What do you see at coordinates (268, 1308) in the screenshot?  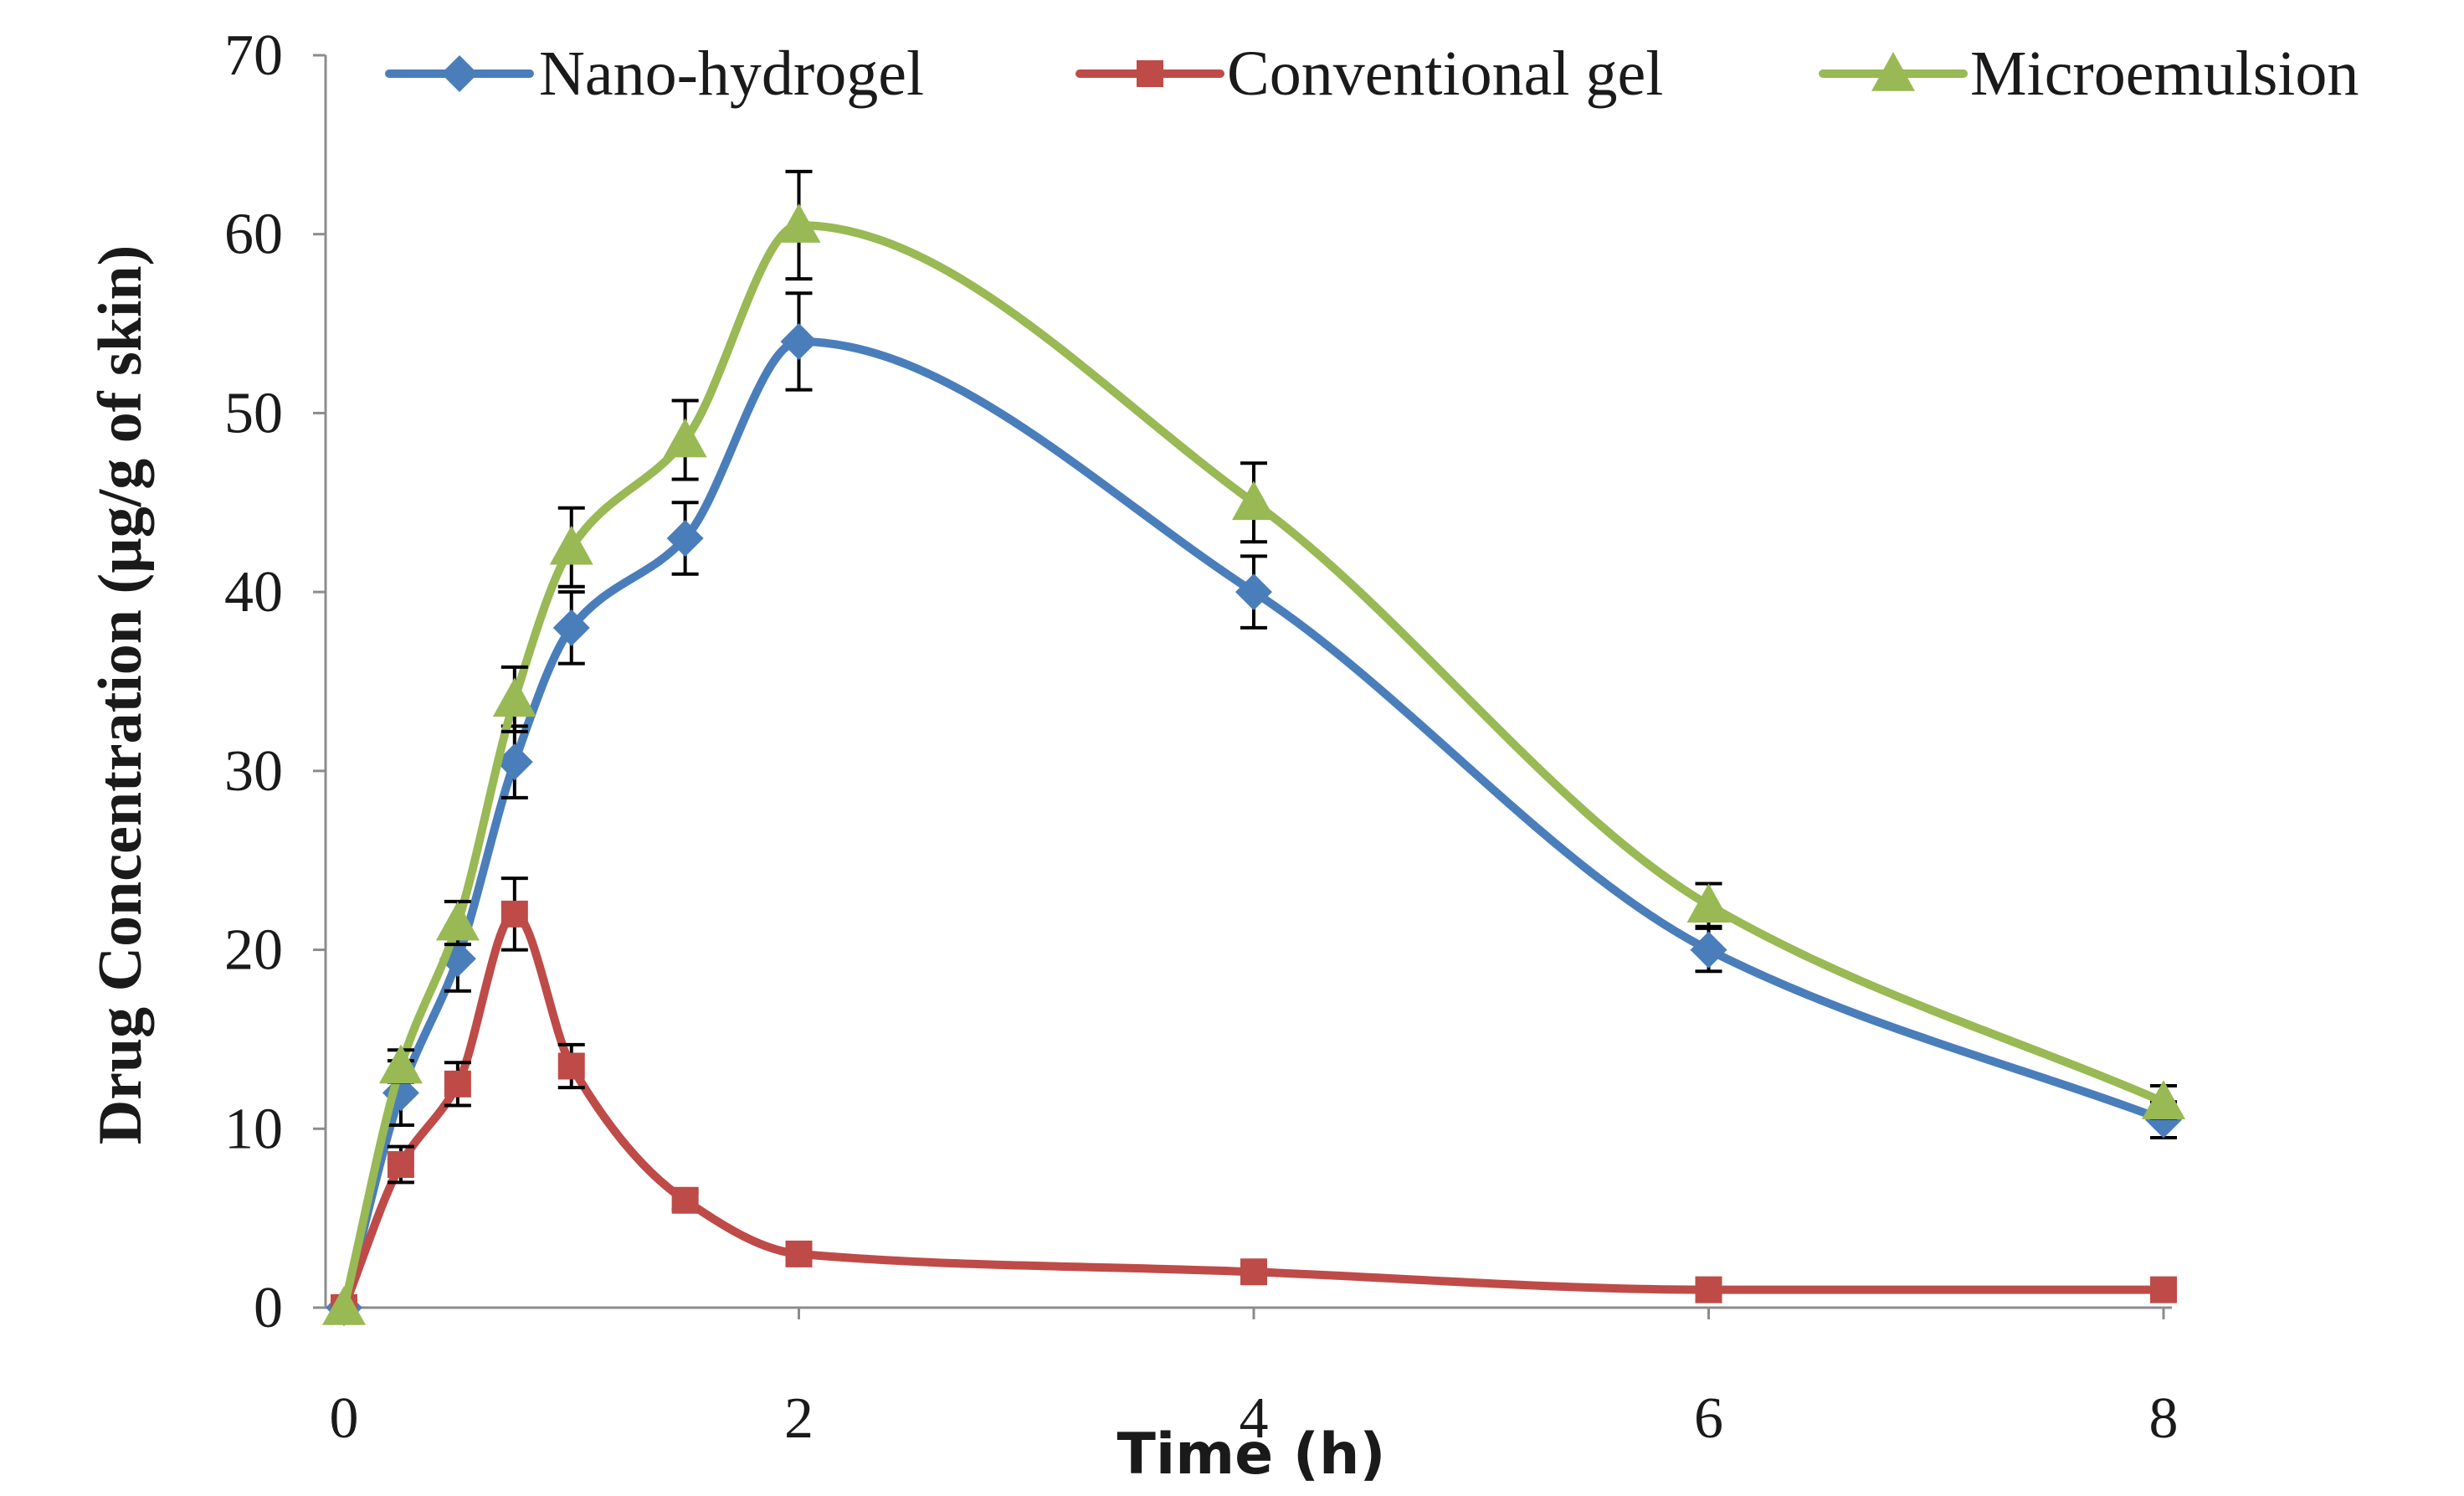 I see `y-tick-label: 0` at bounding box center [268, 1308].